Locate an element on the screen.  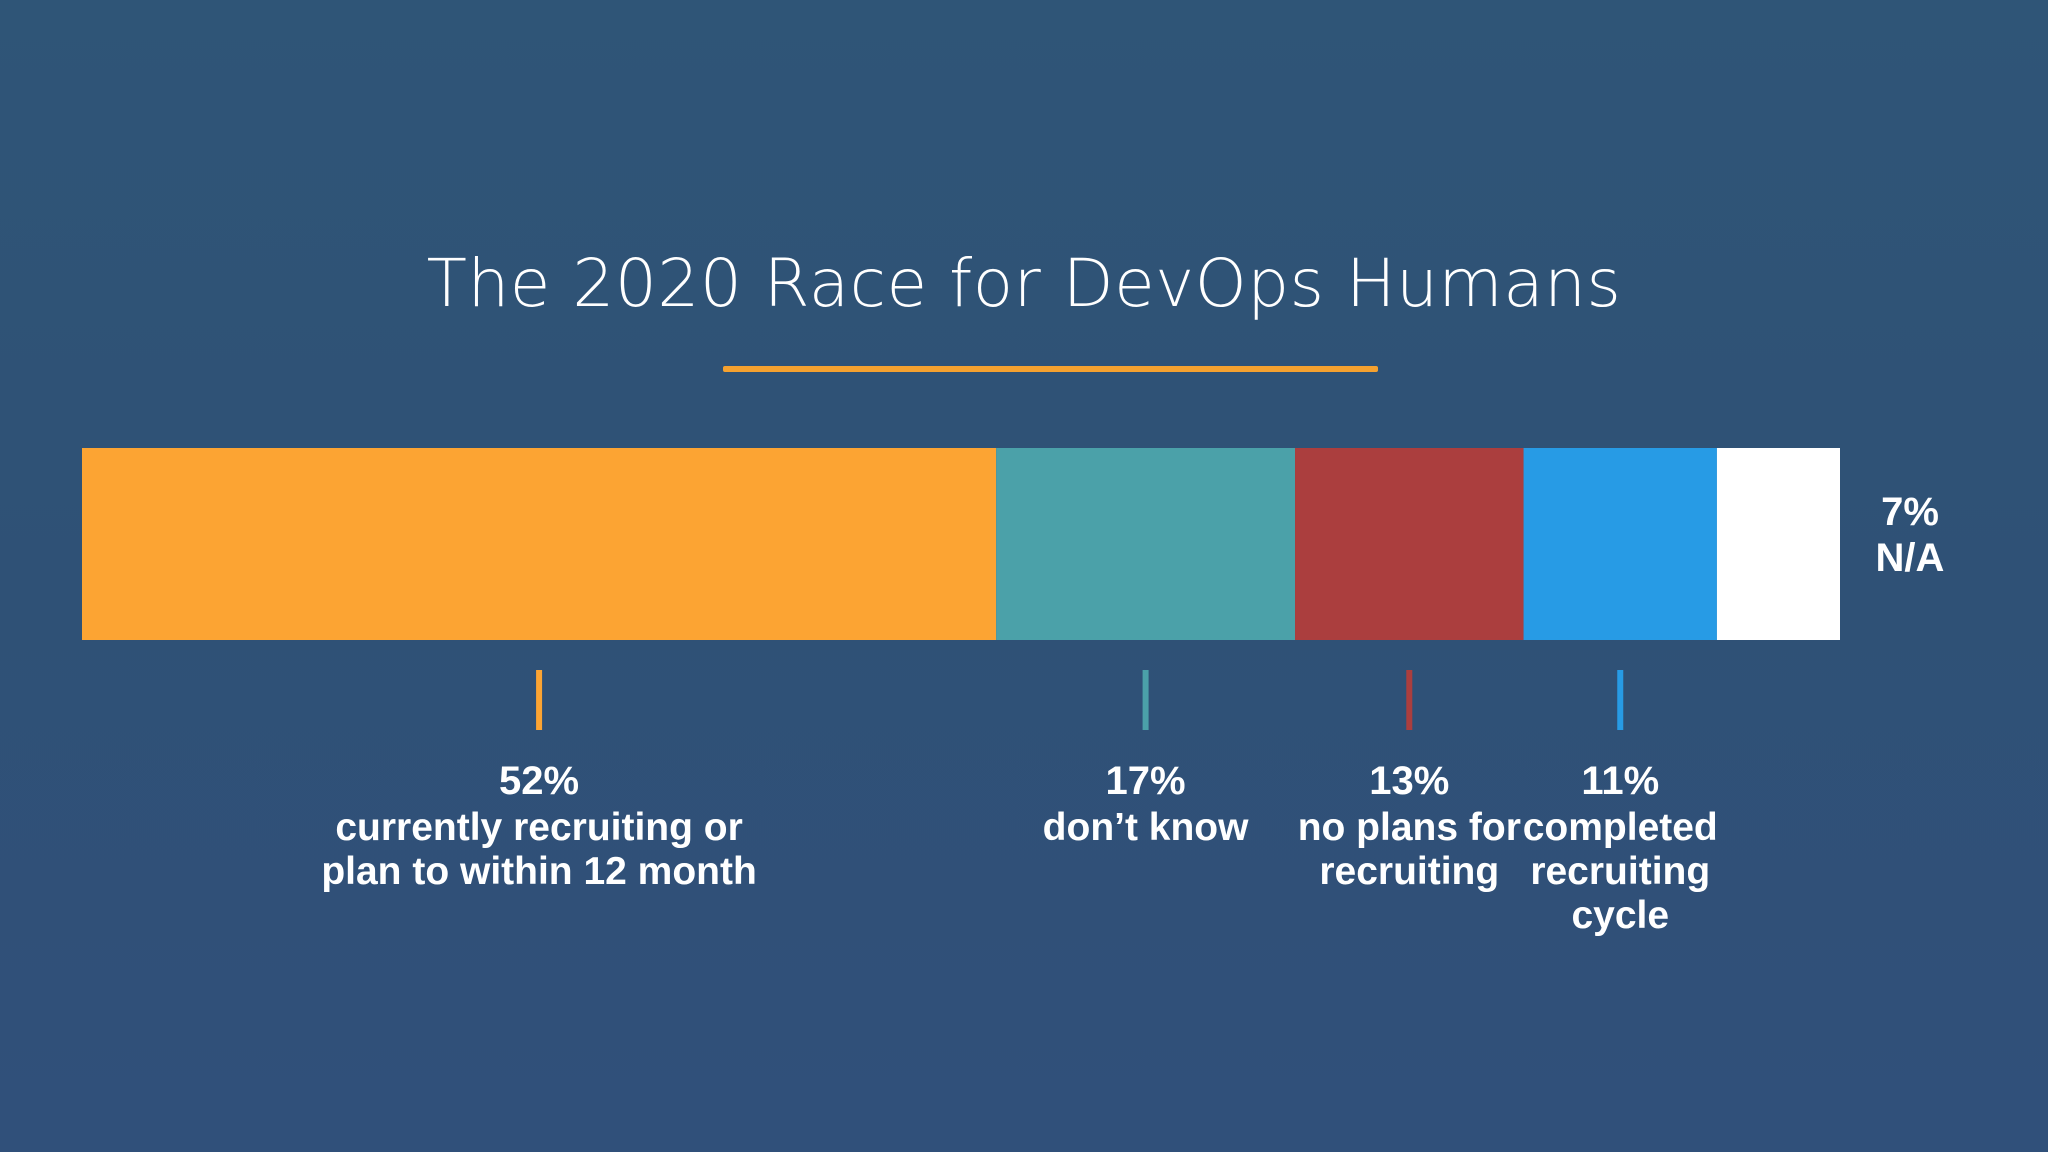
segment-category-label-4-line-3: cycle is located at coordinates (1620, 915).